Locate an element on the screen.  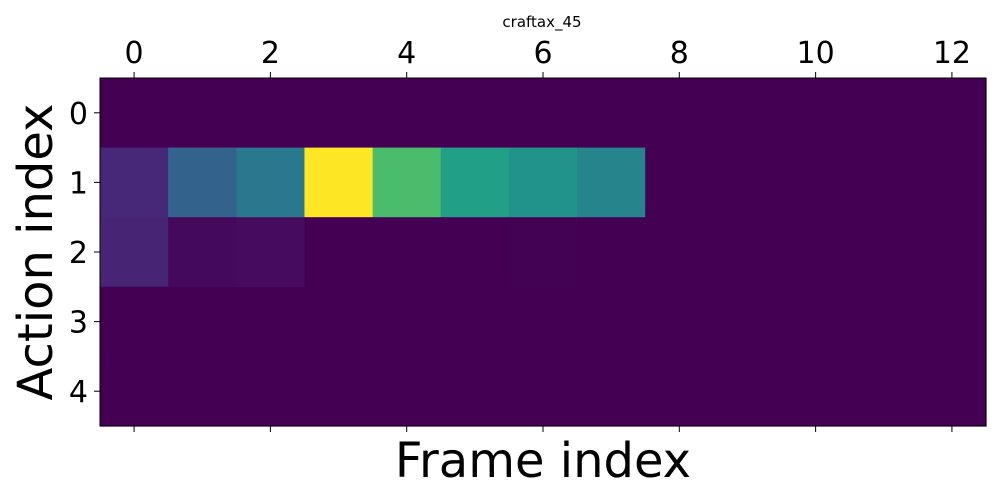
x-axis-top: 0 2 4 6 8 10 12 is located at coordinates (548, 57).